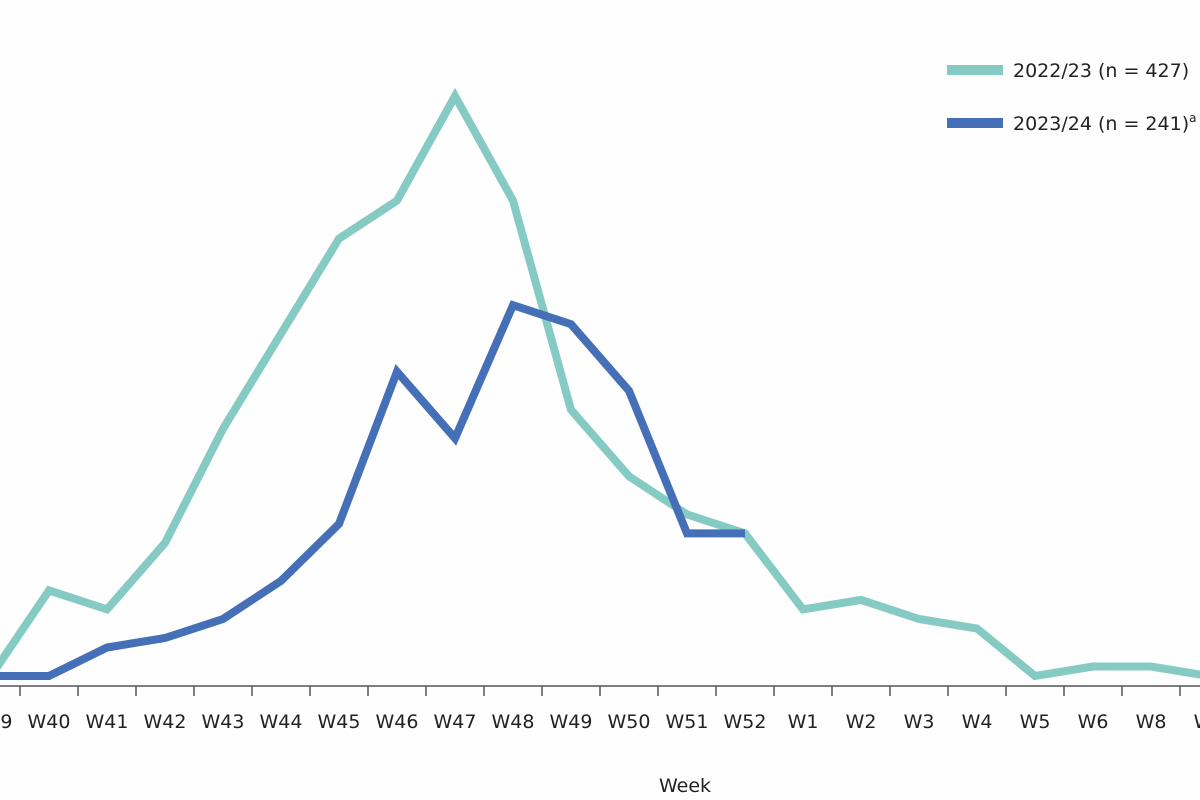 The width and height of the screenshot is (1200, 800). What do you see at coordinates (1151, 722) in the screenshot?
I see `x-tick-label: W8` at bounding box center [1151, 722].